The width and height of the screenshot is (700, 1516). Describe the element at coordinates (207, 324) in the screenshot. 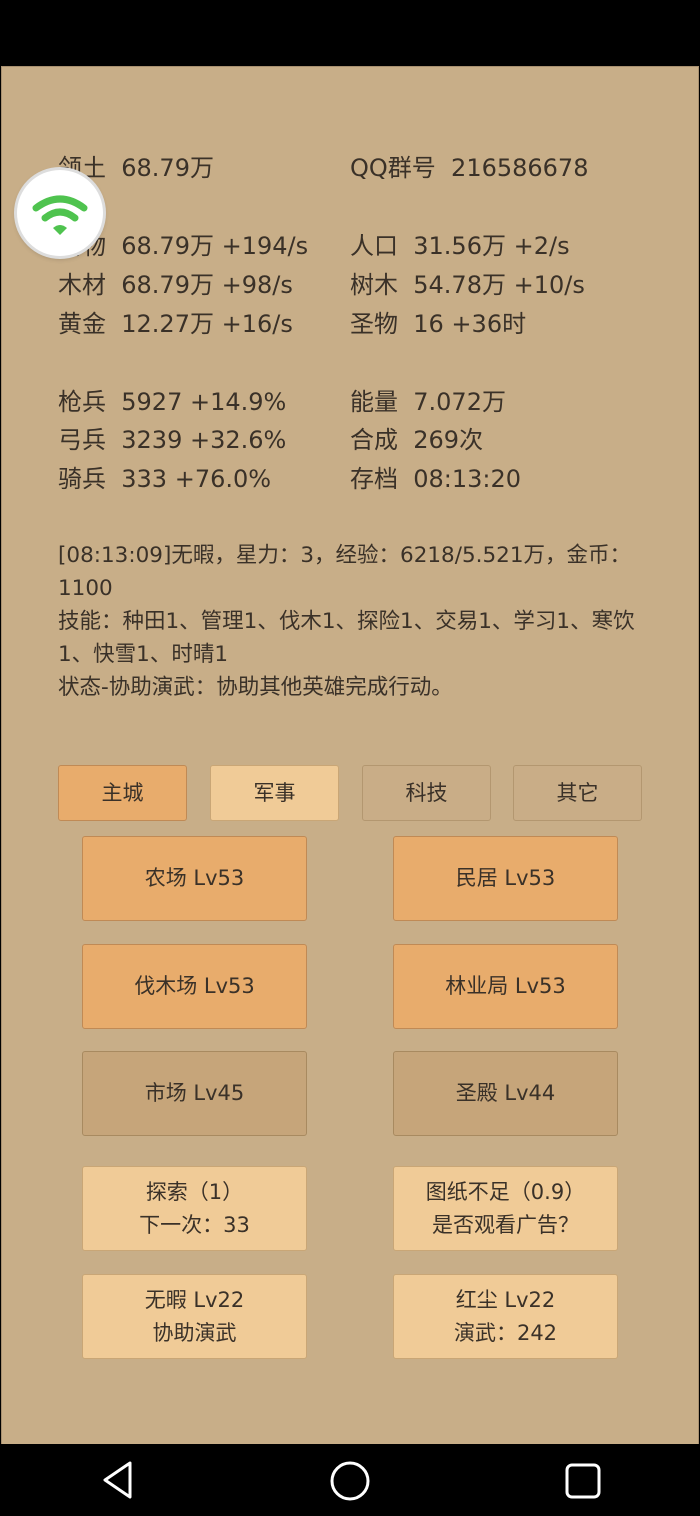

I see `stat-value: 12.27万 +16/s` at that location.